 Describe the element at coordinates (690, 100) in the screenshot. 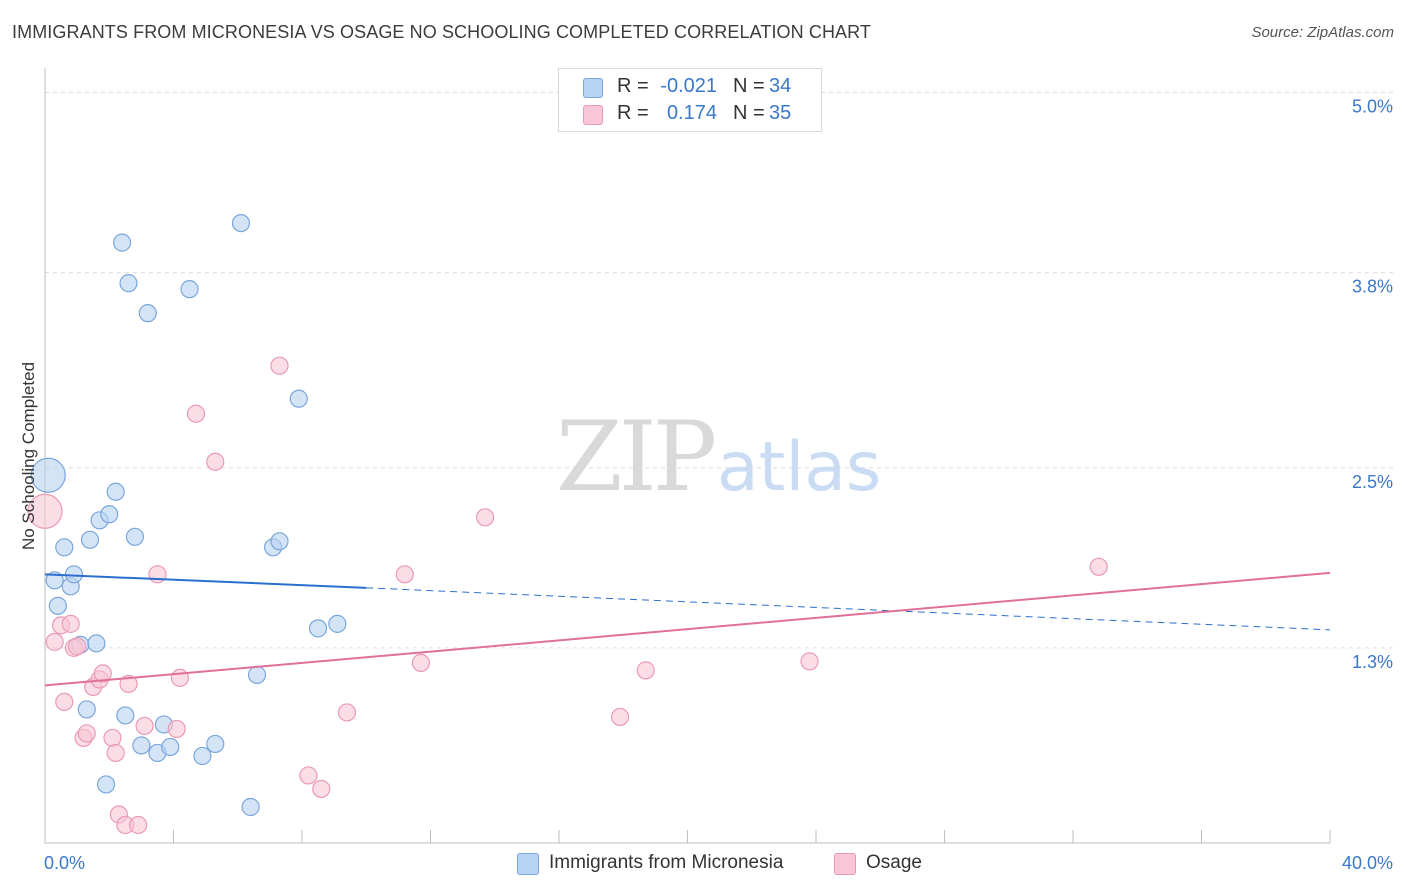

I see `correlation-legend: R = -0.021 N = 34 R = 0.174 N = 35` at that location.